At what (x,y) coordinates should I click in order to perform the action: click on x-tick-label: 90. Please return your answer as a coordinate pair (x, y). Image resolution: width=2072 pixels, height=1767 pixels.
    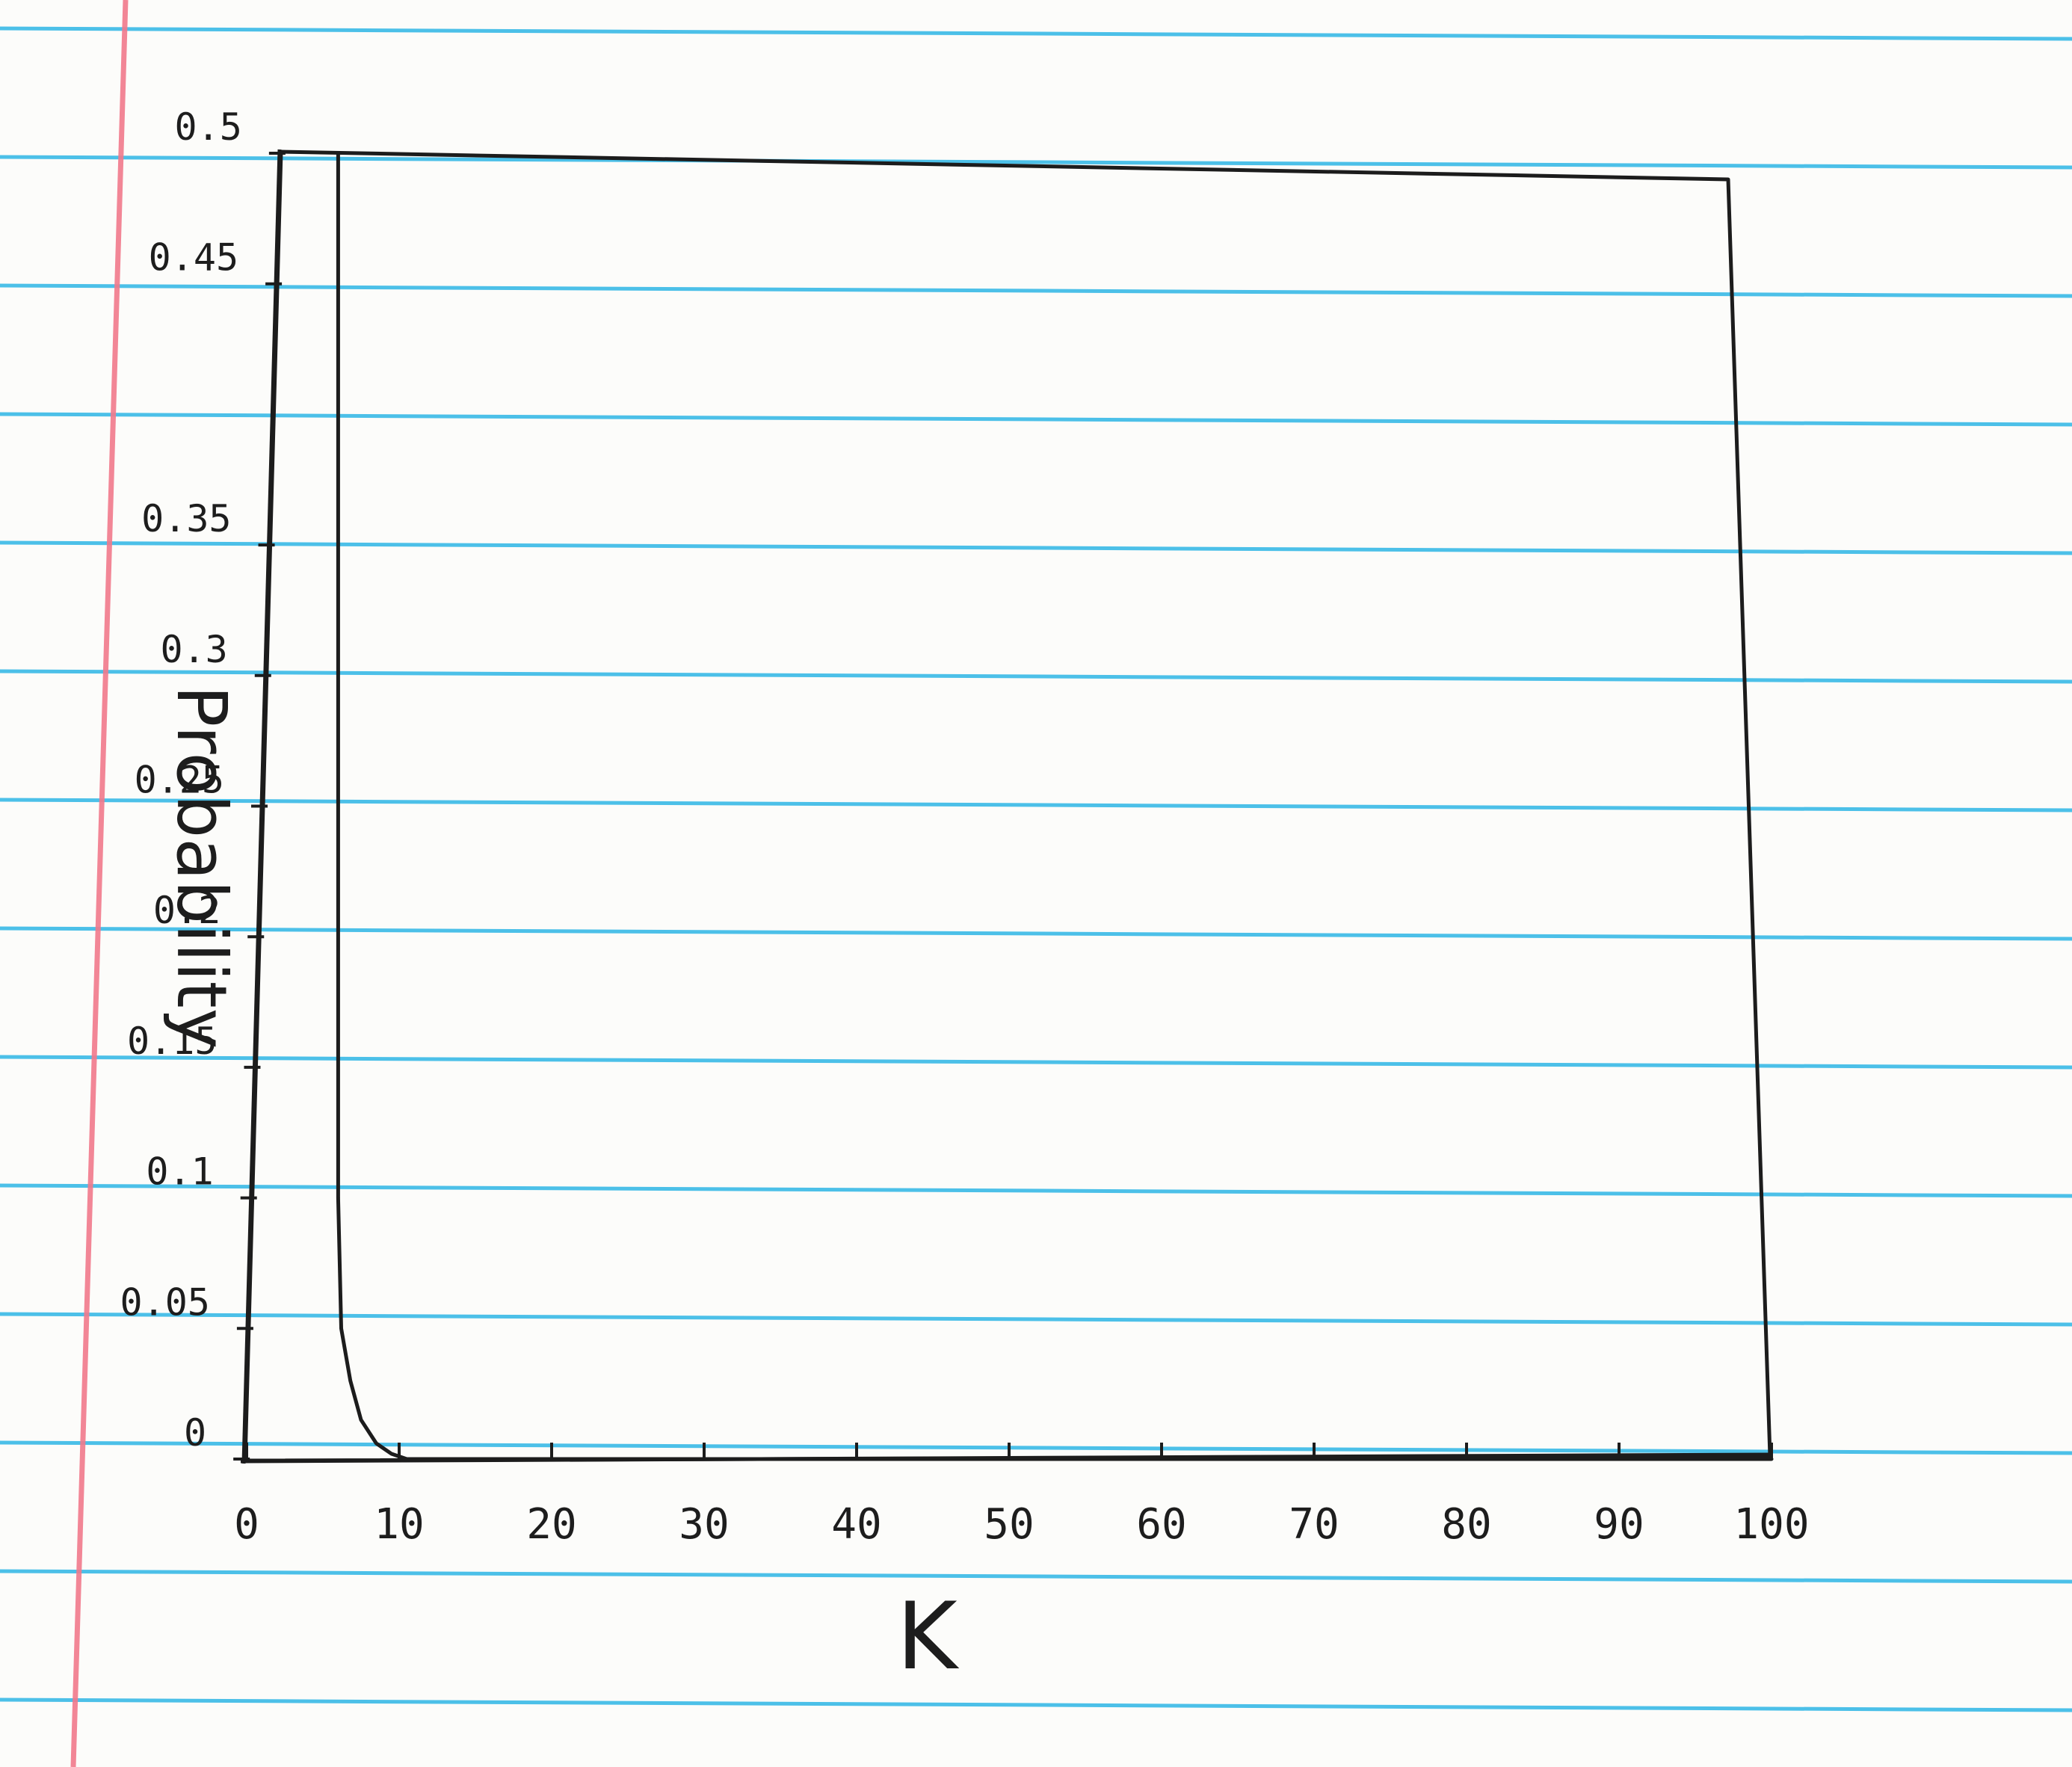
    Looking at the image, I should click on (1619, 1524).